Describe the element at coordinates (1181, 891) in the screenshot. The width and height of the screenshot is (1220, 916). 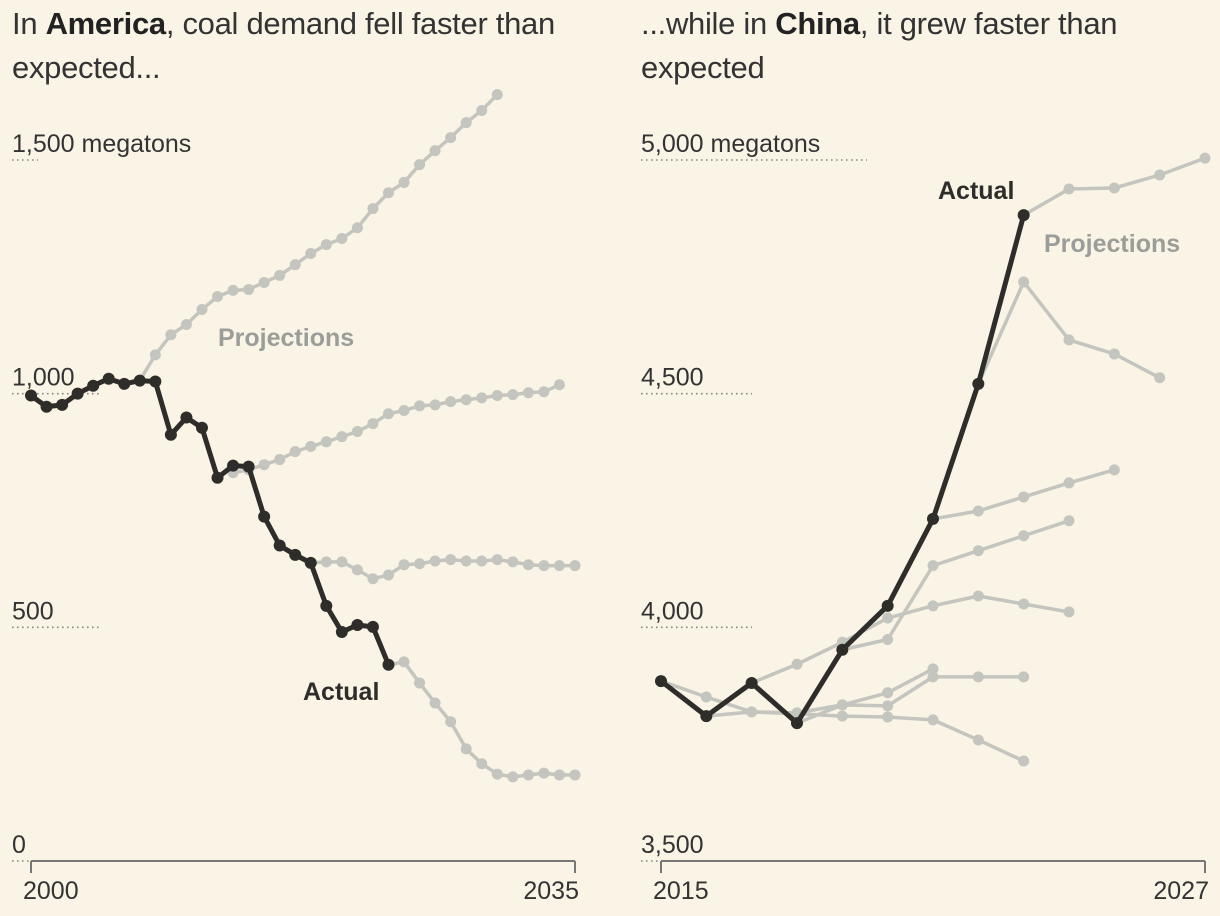
I see `x-tick-label: 2027` at that location.